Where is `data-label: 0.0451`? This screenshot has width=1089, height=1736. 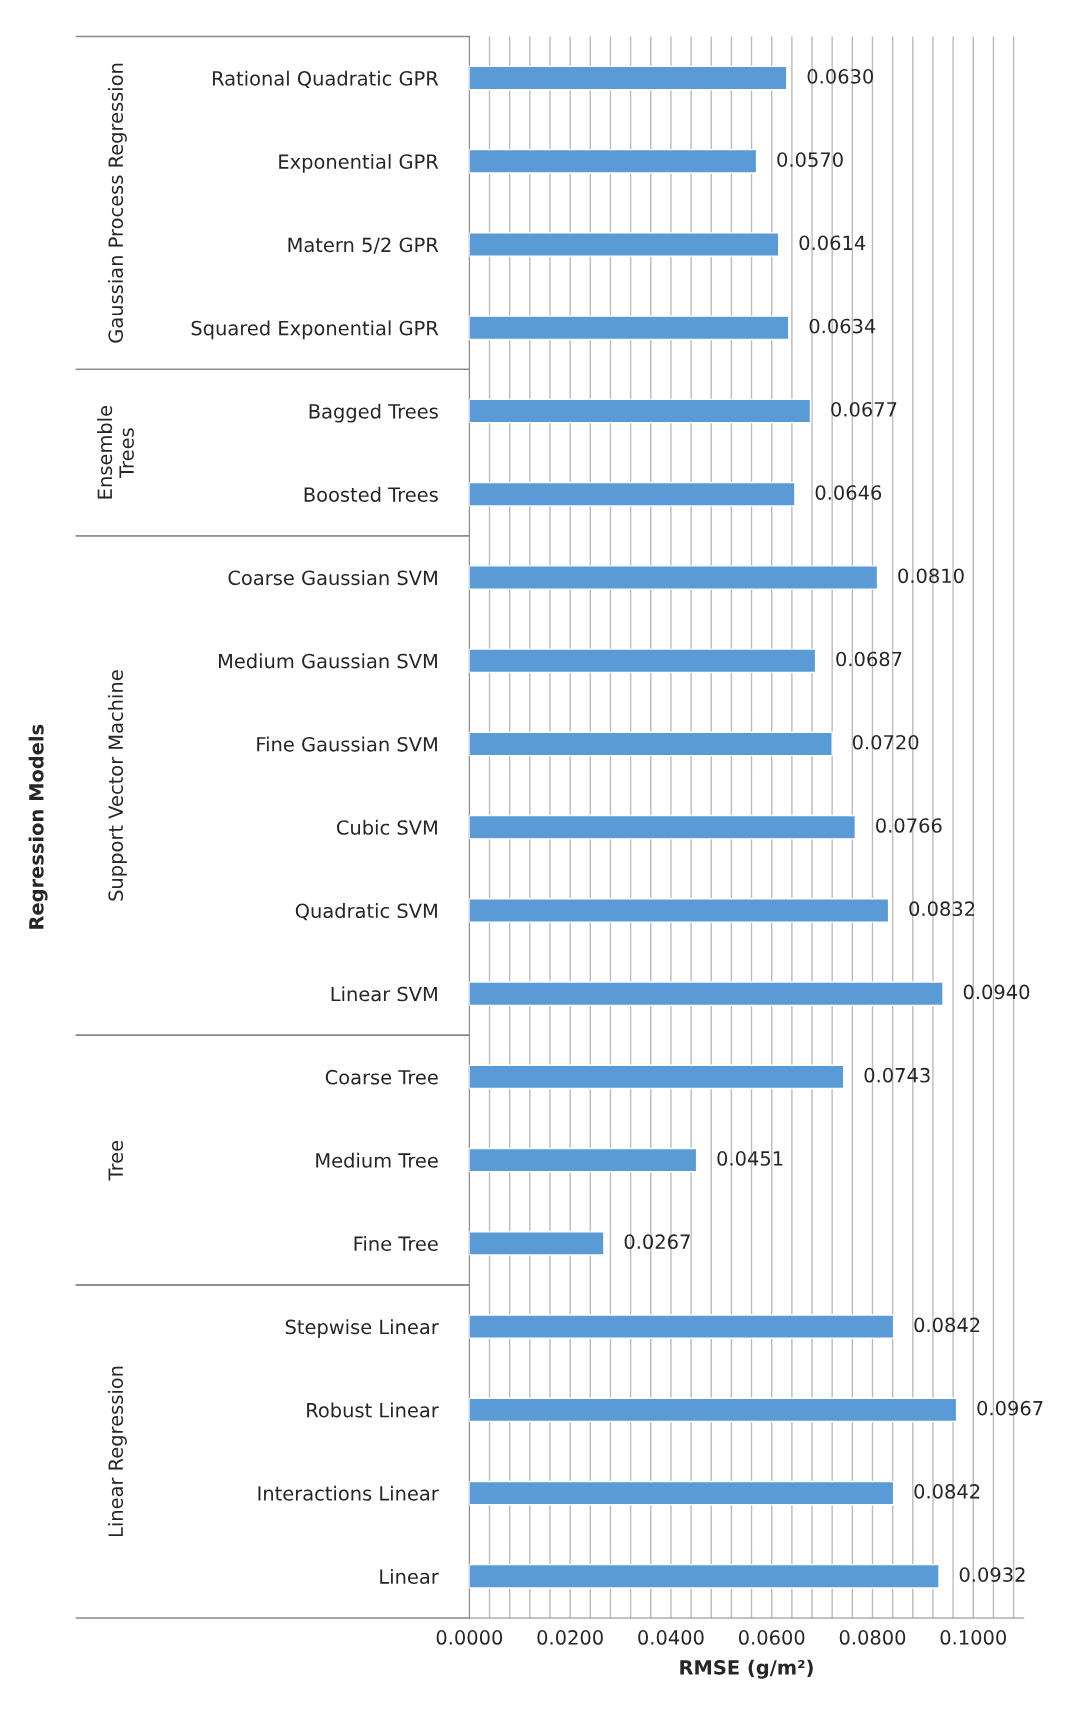 data-label: 0.0451 is located at coordinates (750, 1158).